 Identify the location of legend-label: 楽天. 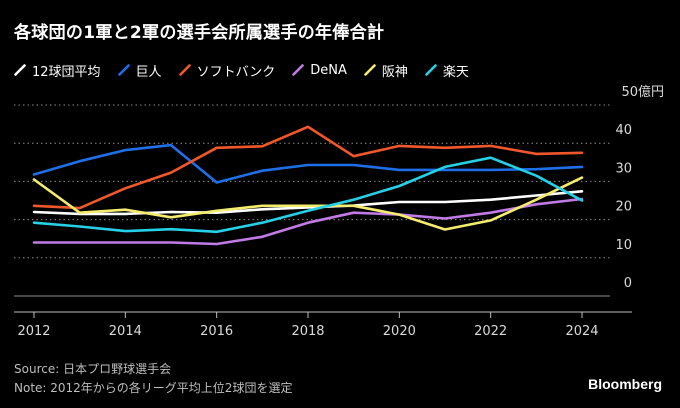
(455, 72).